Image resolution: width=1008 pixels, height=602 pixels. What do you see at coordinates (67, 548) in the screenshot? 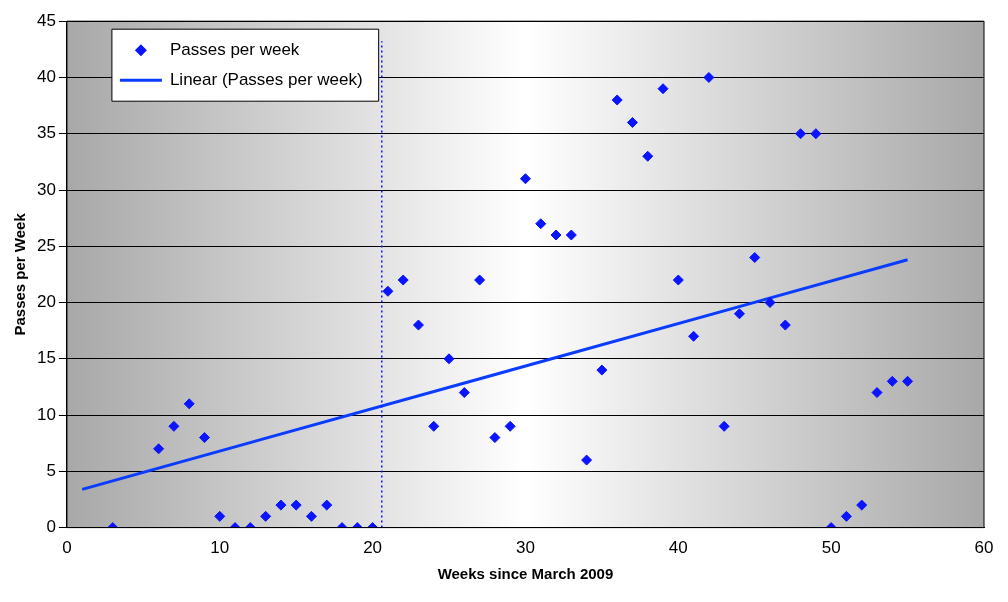
I see `x-tick-label: 0` at bounding box center [67, 548].